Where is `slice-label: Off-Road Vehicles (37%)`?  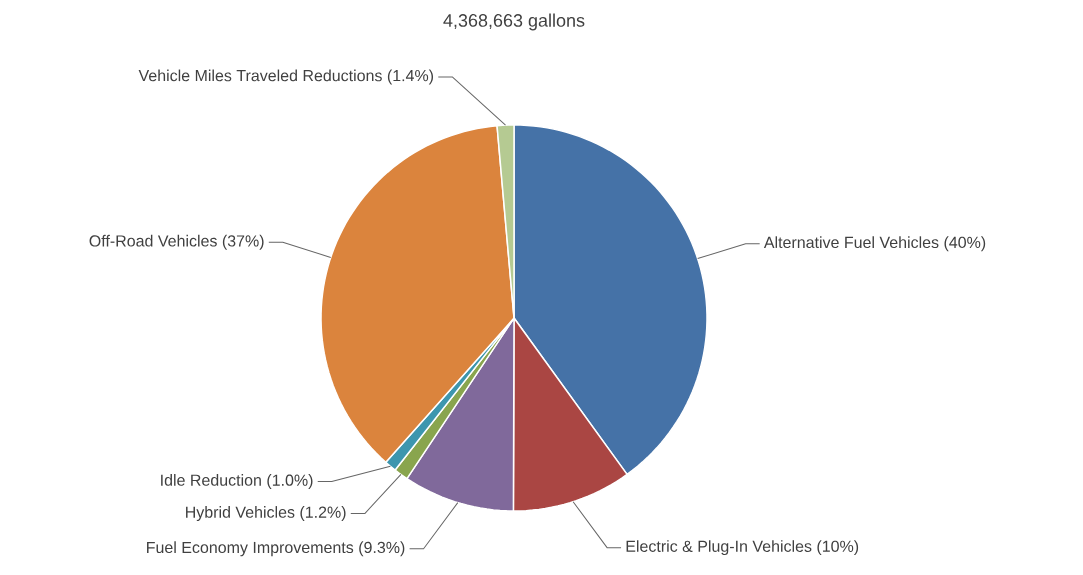 slice-label: Off-Road Vehicles (37%) is located at coordinates (176, 242).